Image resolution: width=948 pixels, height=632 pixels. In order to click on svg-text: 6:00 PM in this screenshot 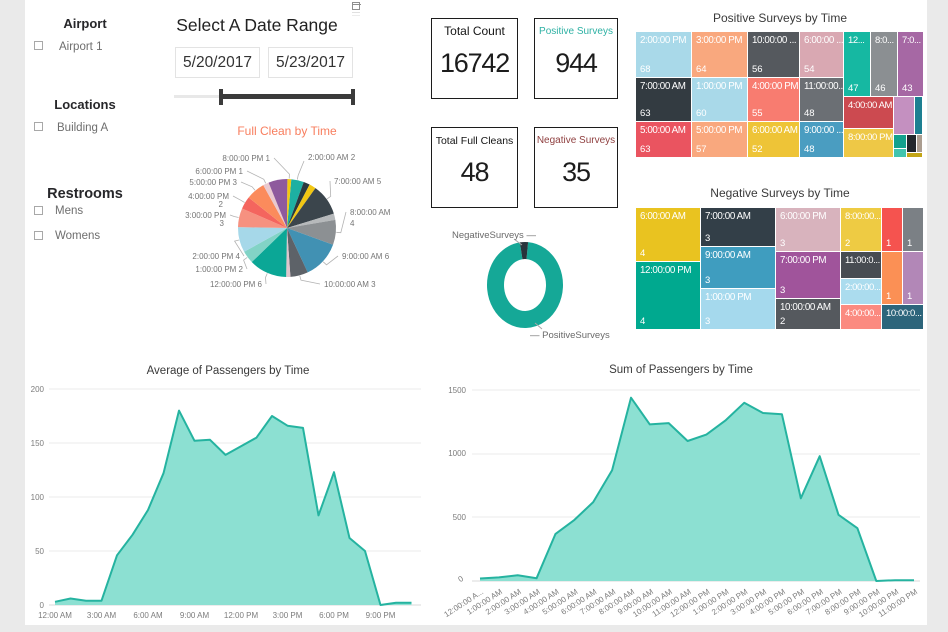, I will do `click(334, 615)`.